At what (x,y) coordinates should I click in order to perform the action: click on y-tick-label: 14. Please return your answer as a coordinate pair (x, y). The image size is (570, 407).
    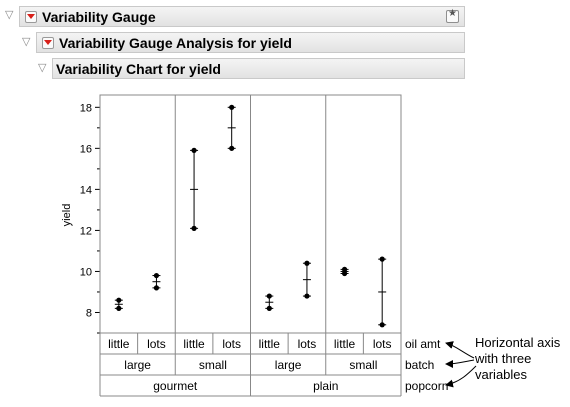
    Looking at the image, I should click on (86, 190).